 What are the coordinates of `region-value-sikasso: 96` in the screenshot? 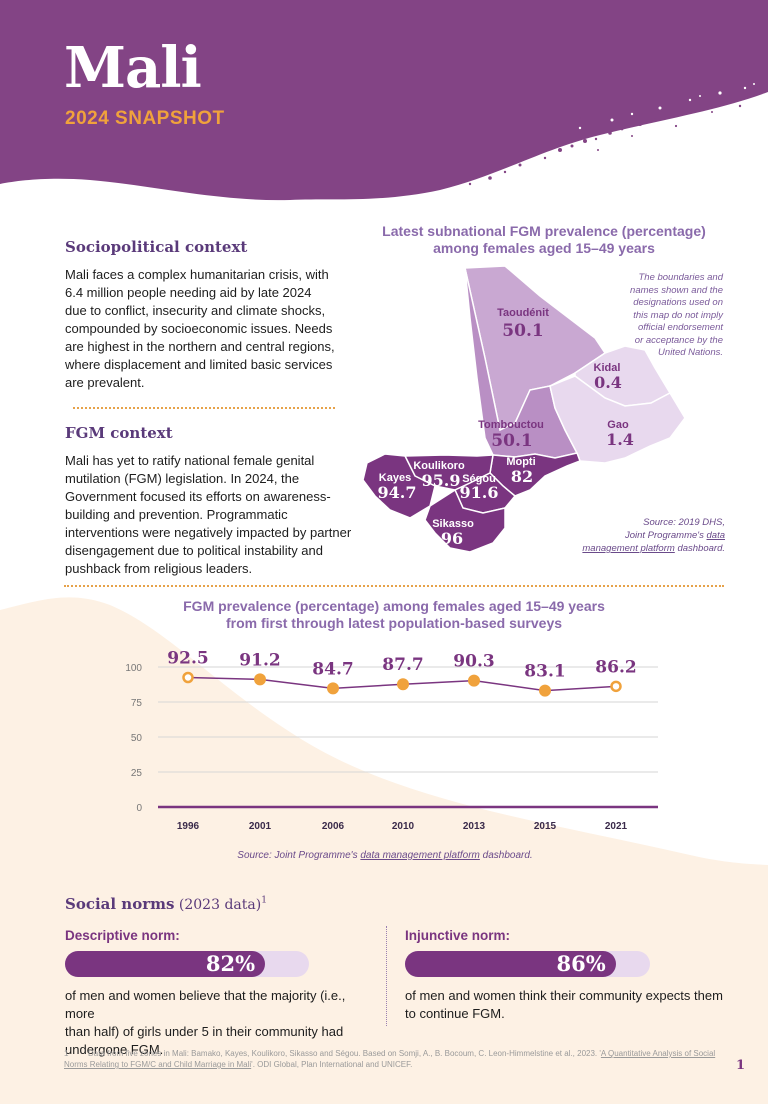 It's located at (452, 538).